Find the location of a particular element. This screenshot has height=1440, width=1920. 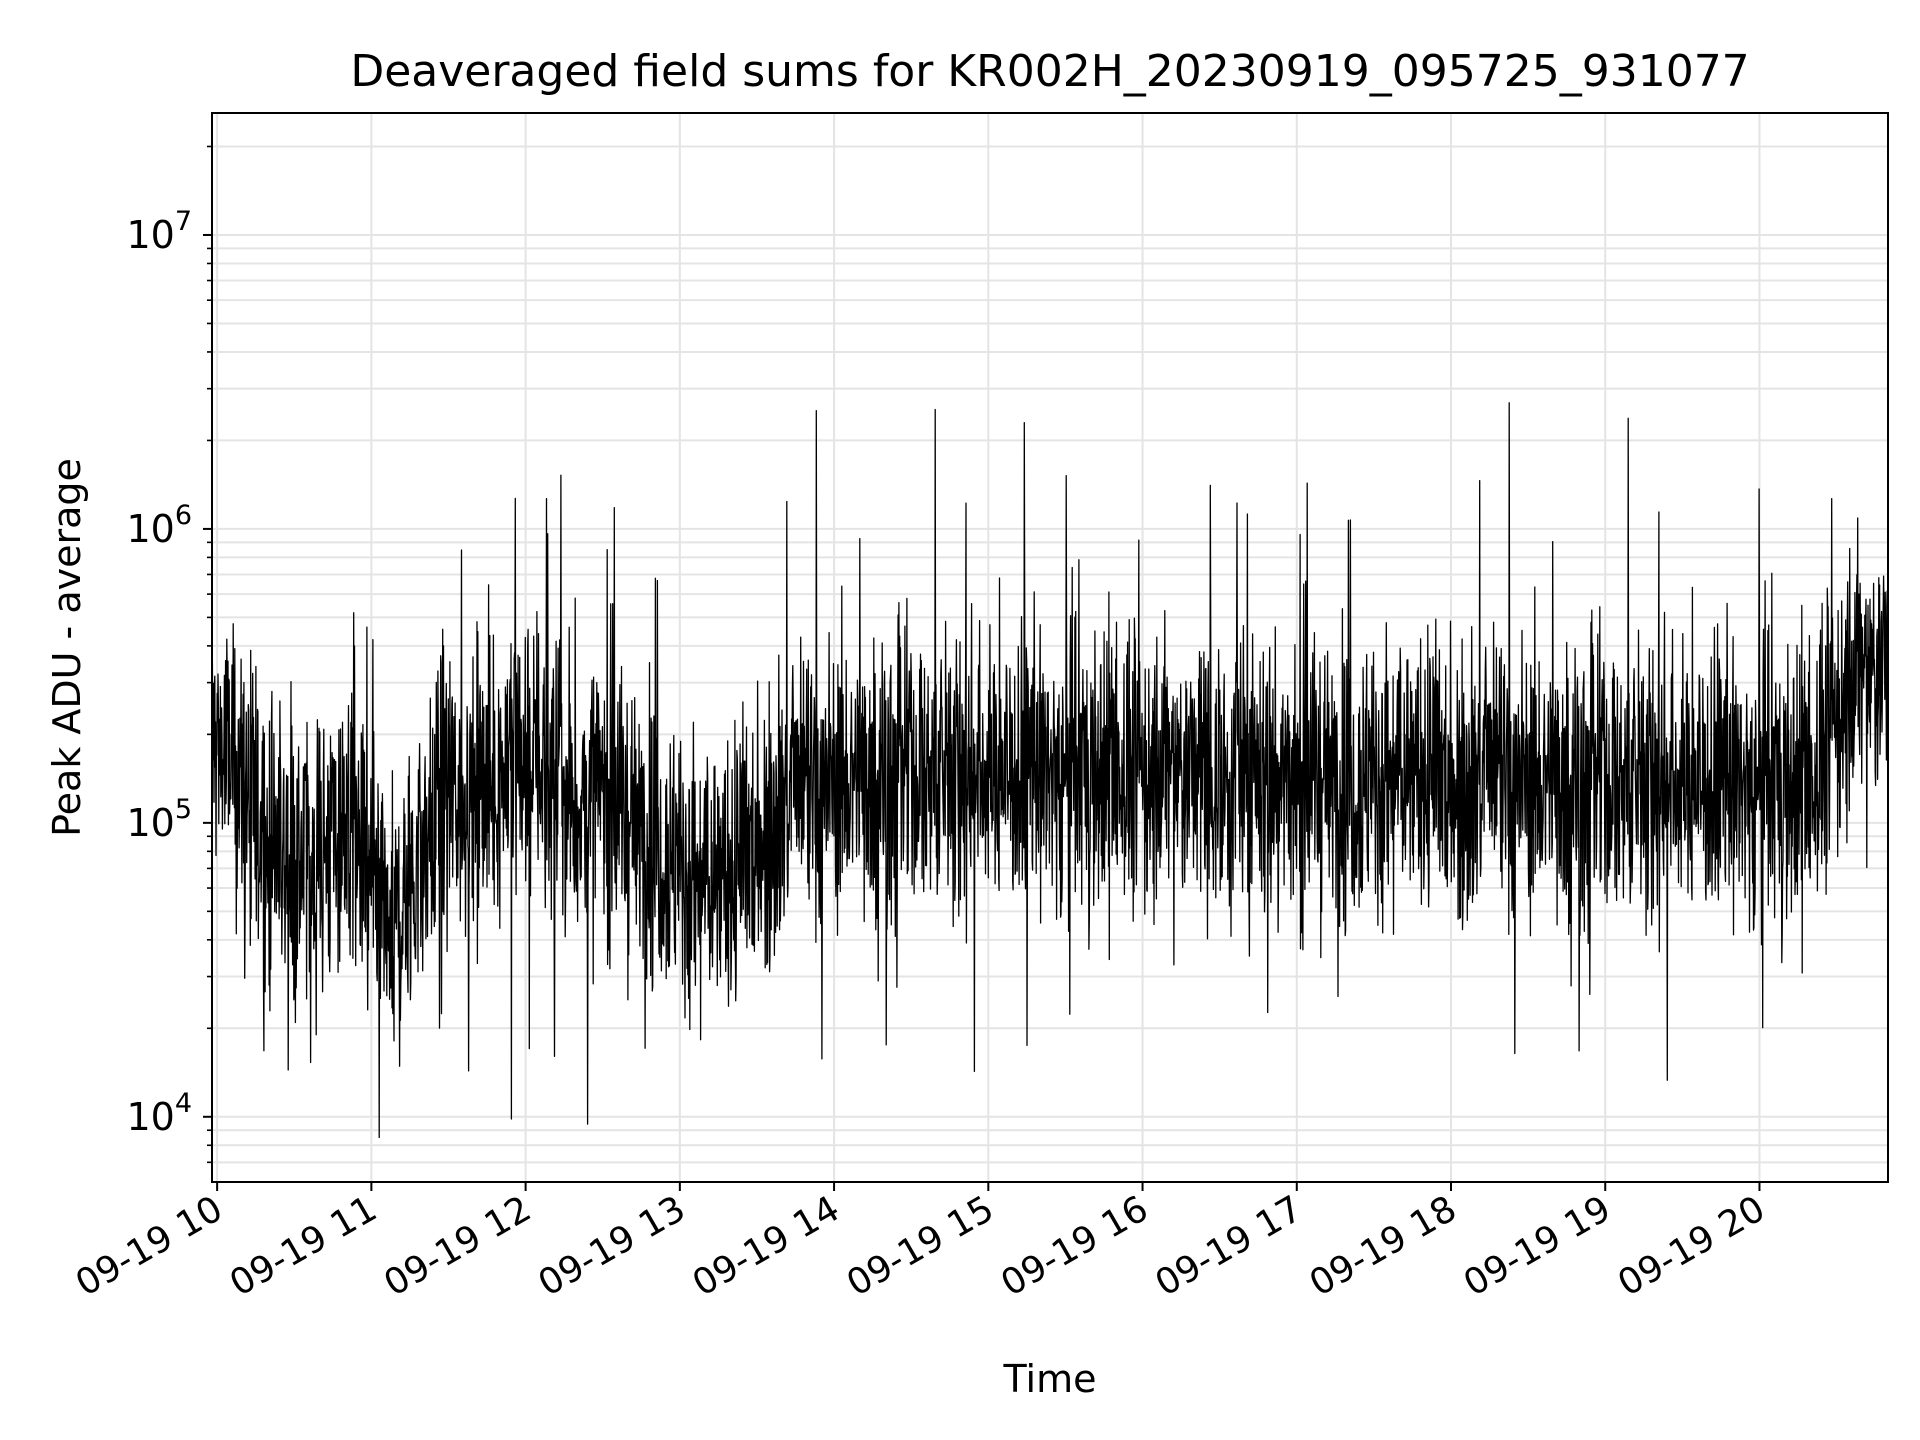

y-tick-label: 10⁶ is located at coordinates (159, 525).